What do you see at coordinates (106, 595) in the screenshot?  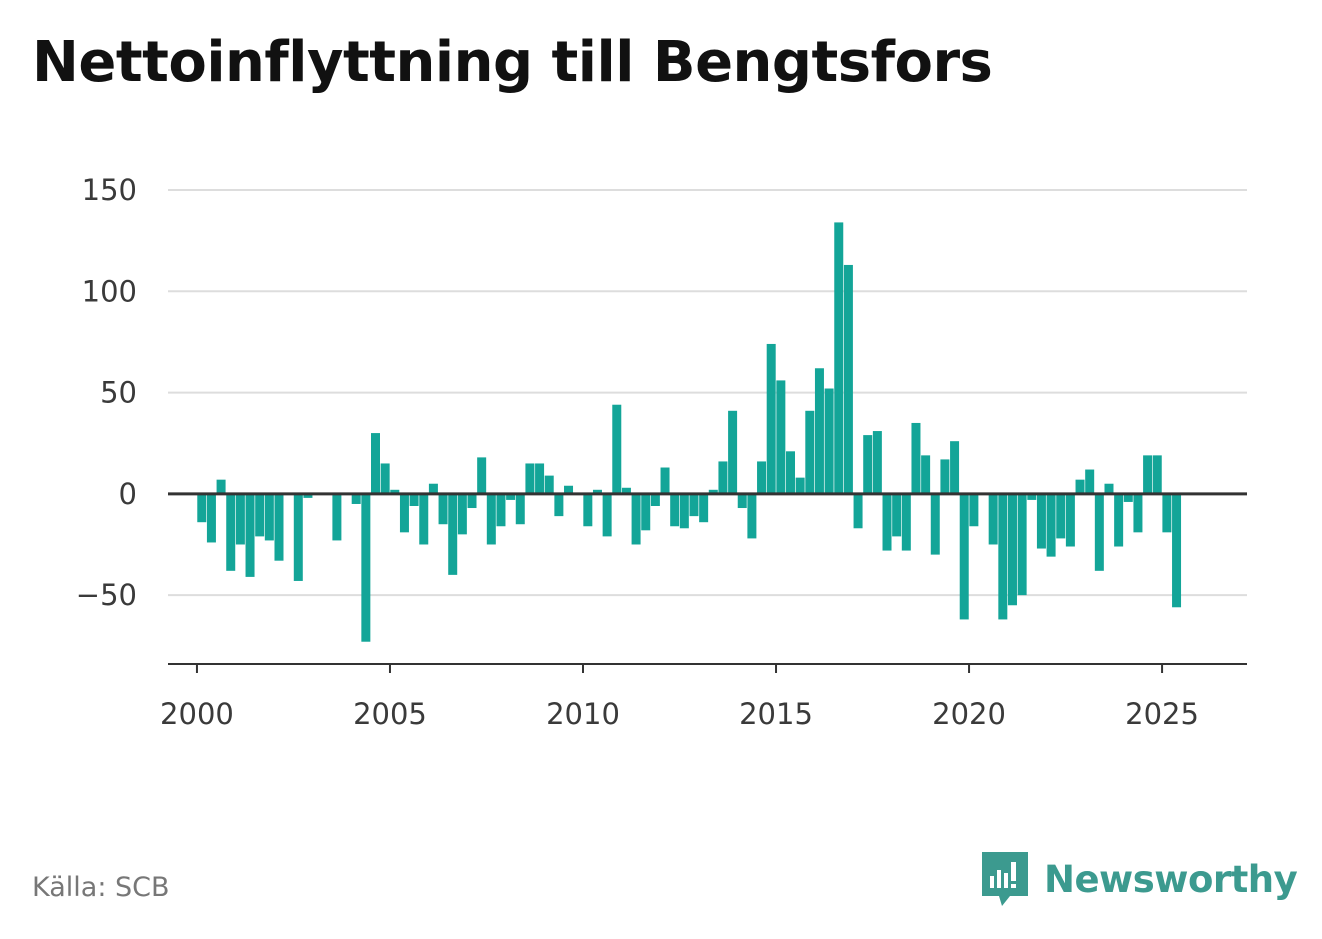 I see `y-tick-label: −50` at bounding box center [106, 595].